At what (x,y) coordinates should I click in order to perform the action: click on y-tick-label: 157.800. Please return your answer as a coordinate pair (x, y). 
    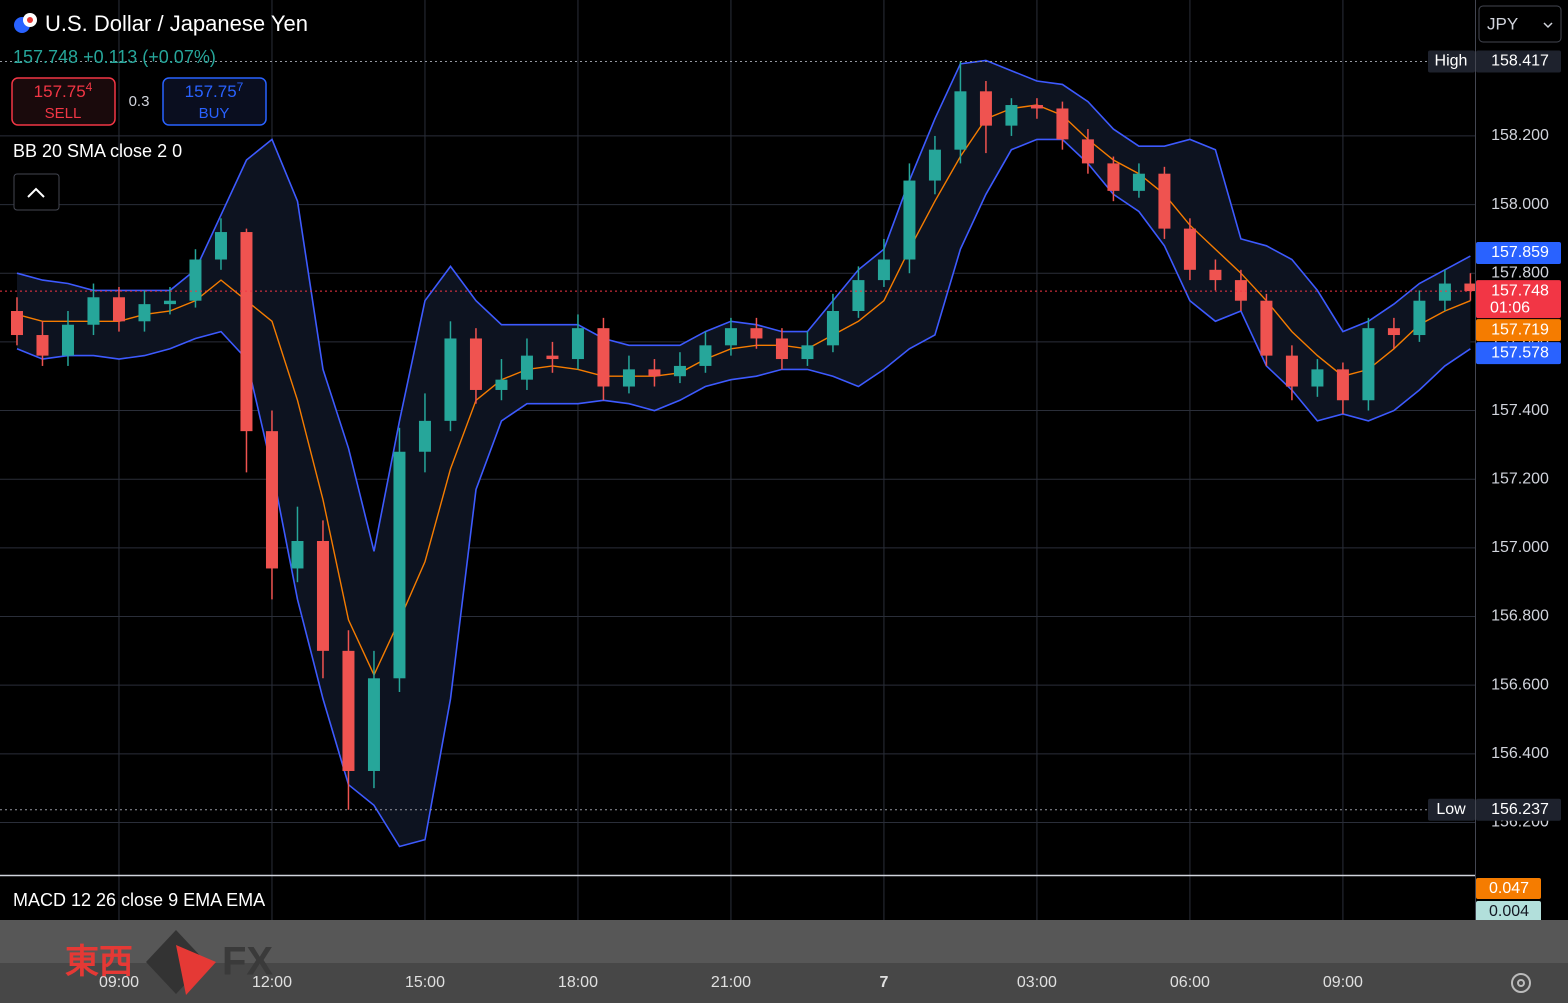
    Looking at the image, I should click on (1520, 272).